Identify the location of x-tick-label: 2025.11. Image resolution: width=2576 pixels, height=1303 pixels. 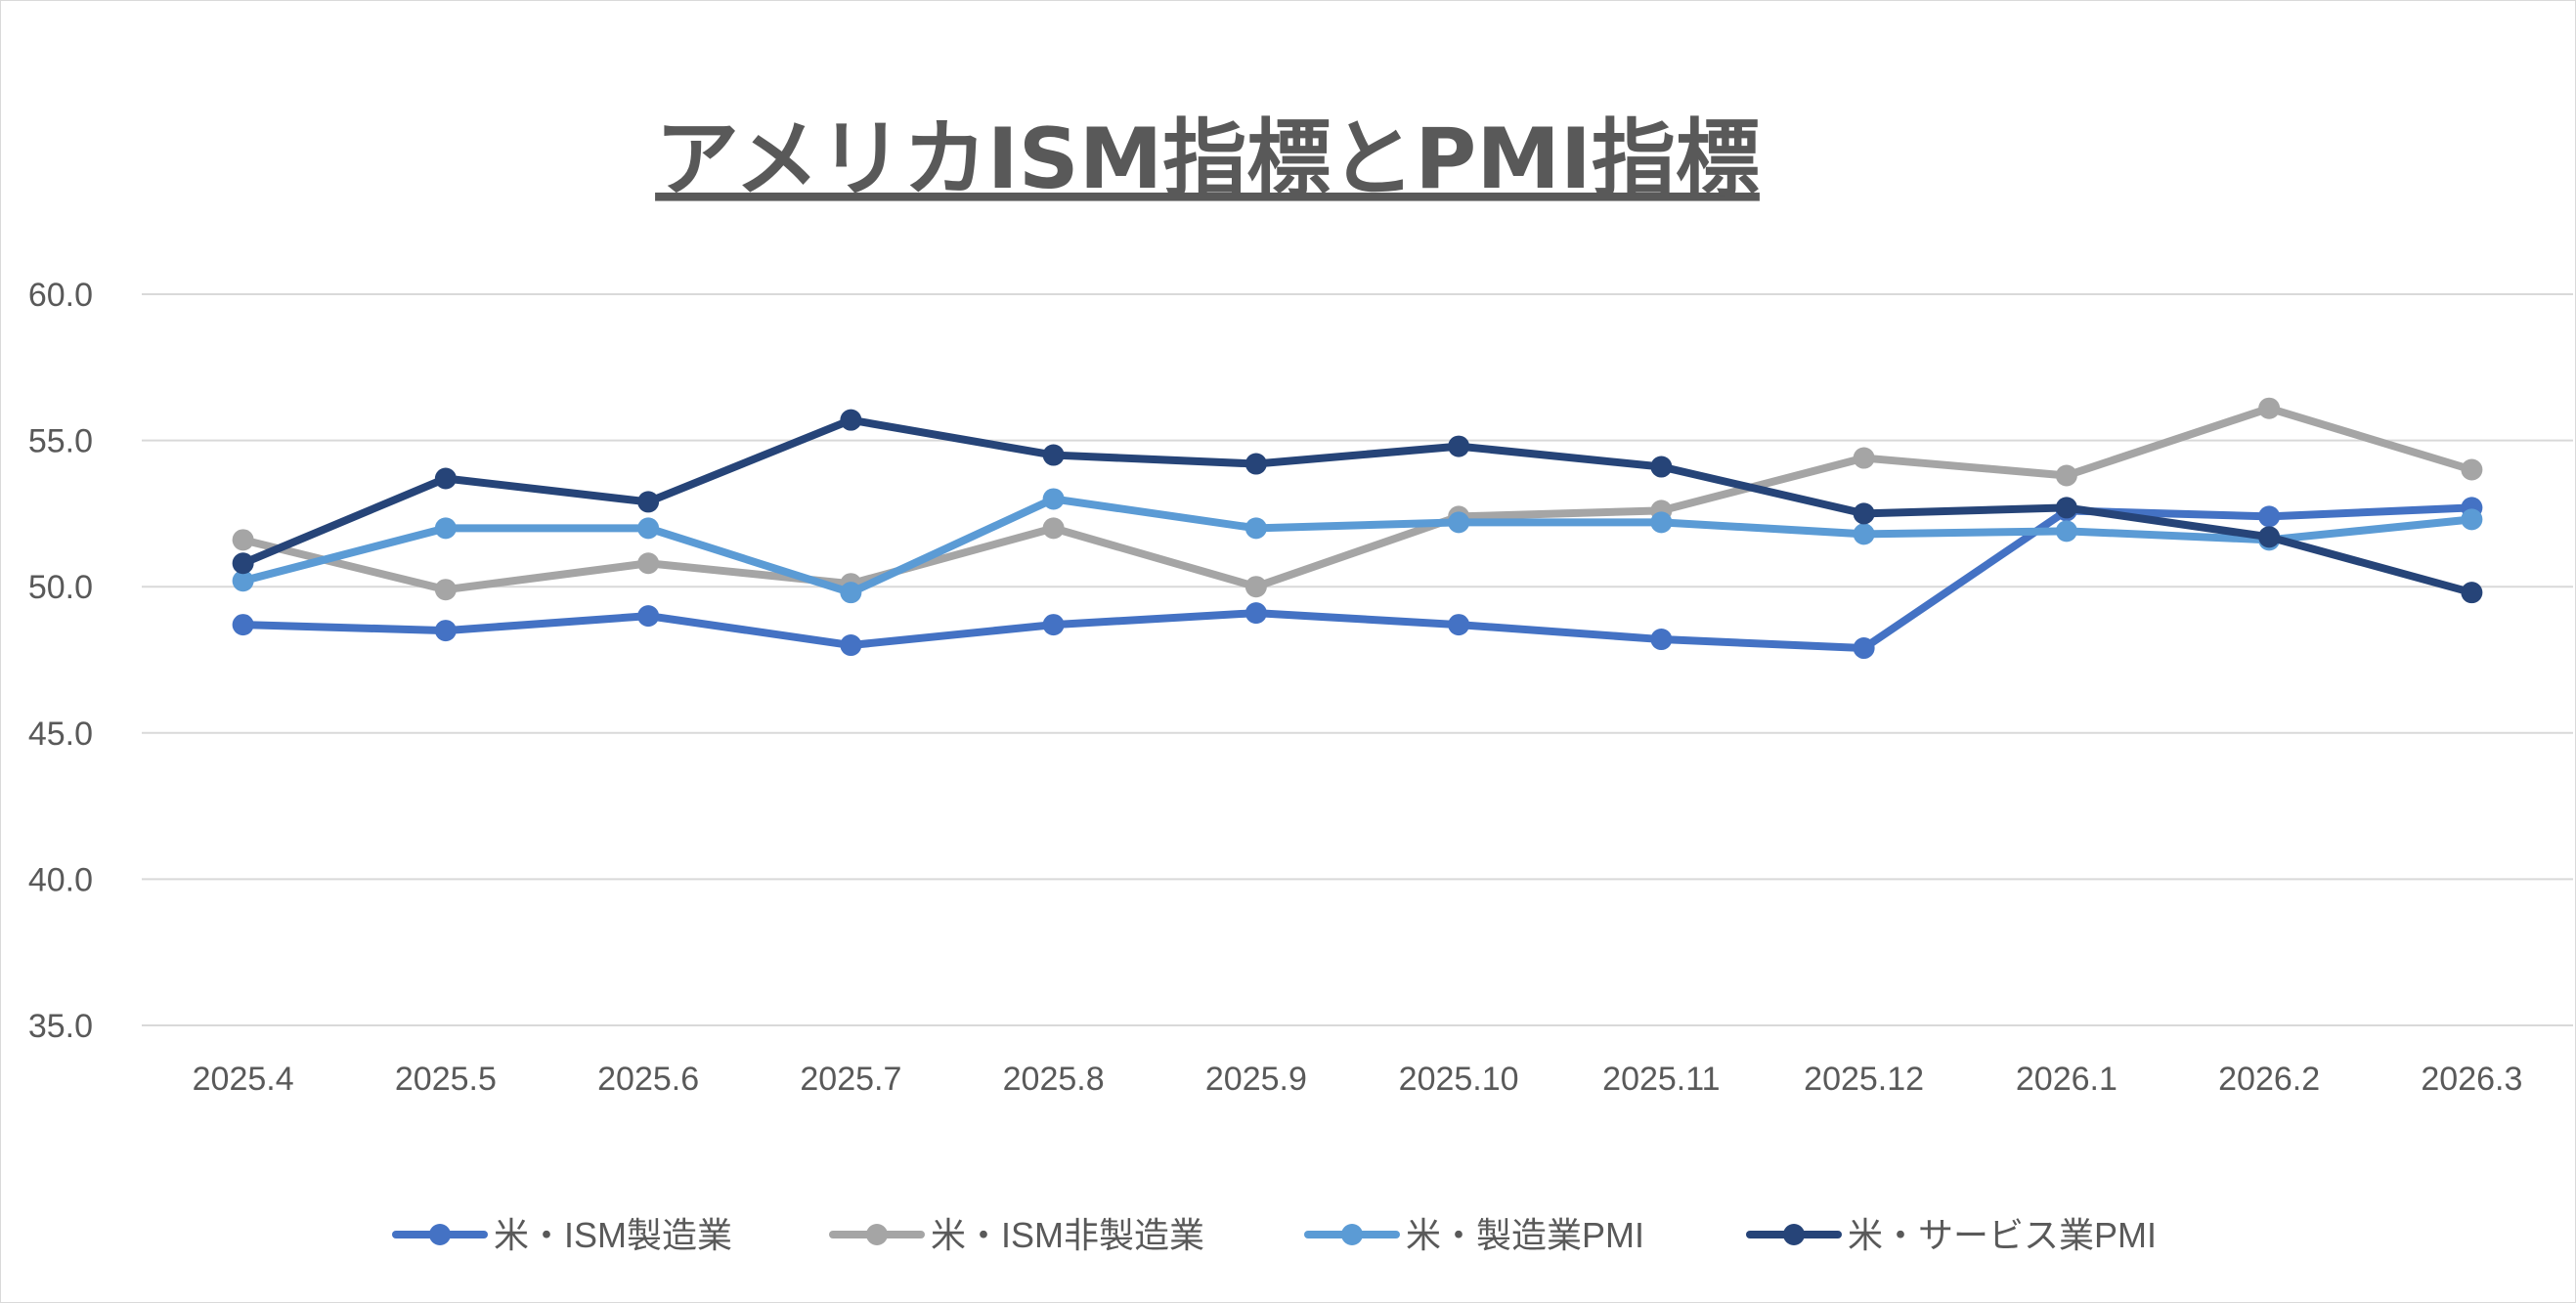
(1661, 1080).